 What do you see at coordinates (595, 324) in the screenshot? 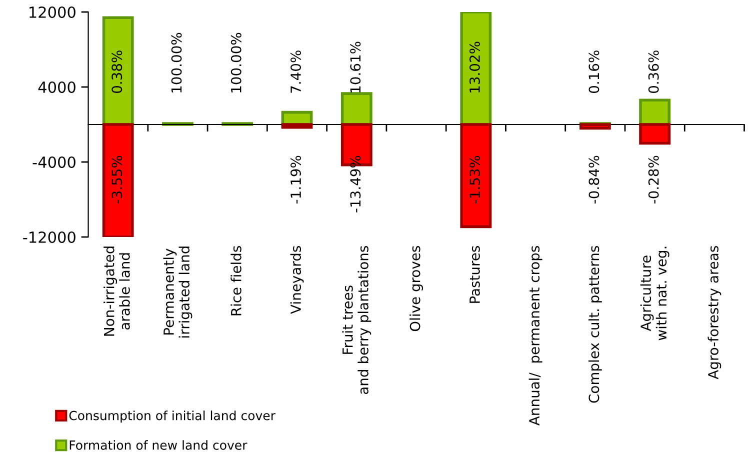
I see `x-tick-label: Complex cult. patterns` at bounding box center [595, 324].